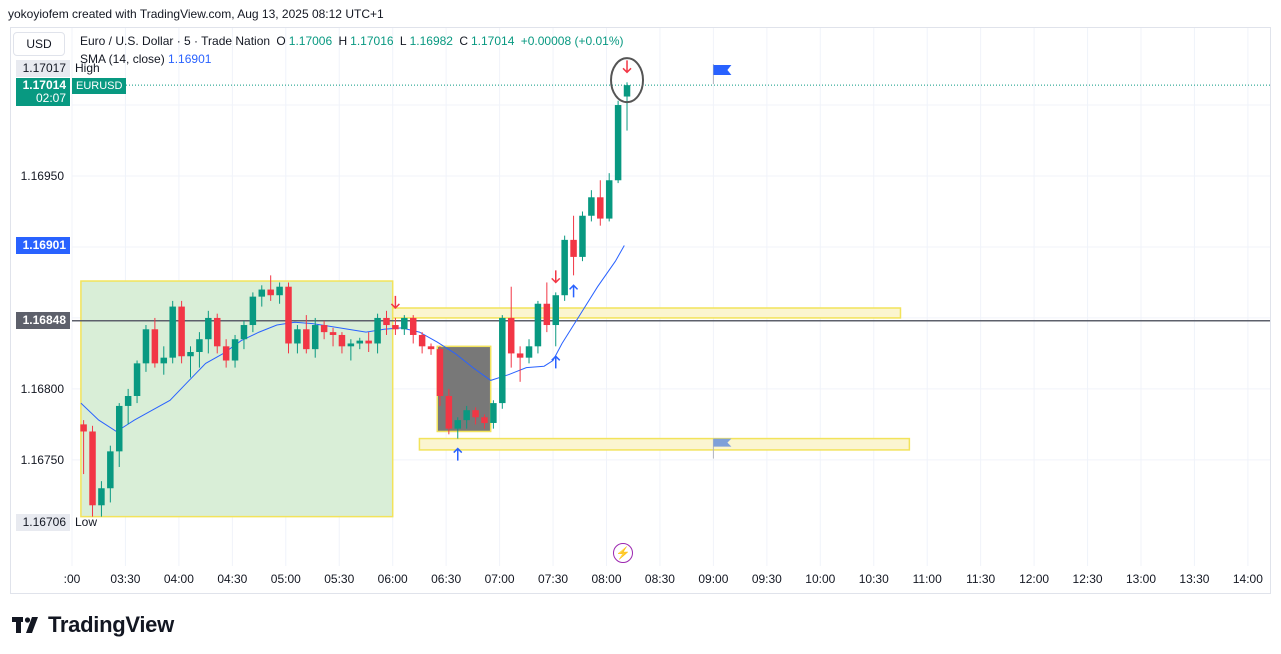 The width and height of the screenshot is (1281, 654). Describe the element at coordinates (463, 41) in the screenshot. I see `legend-close-label: C` at that location.